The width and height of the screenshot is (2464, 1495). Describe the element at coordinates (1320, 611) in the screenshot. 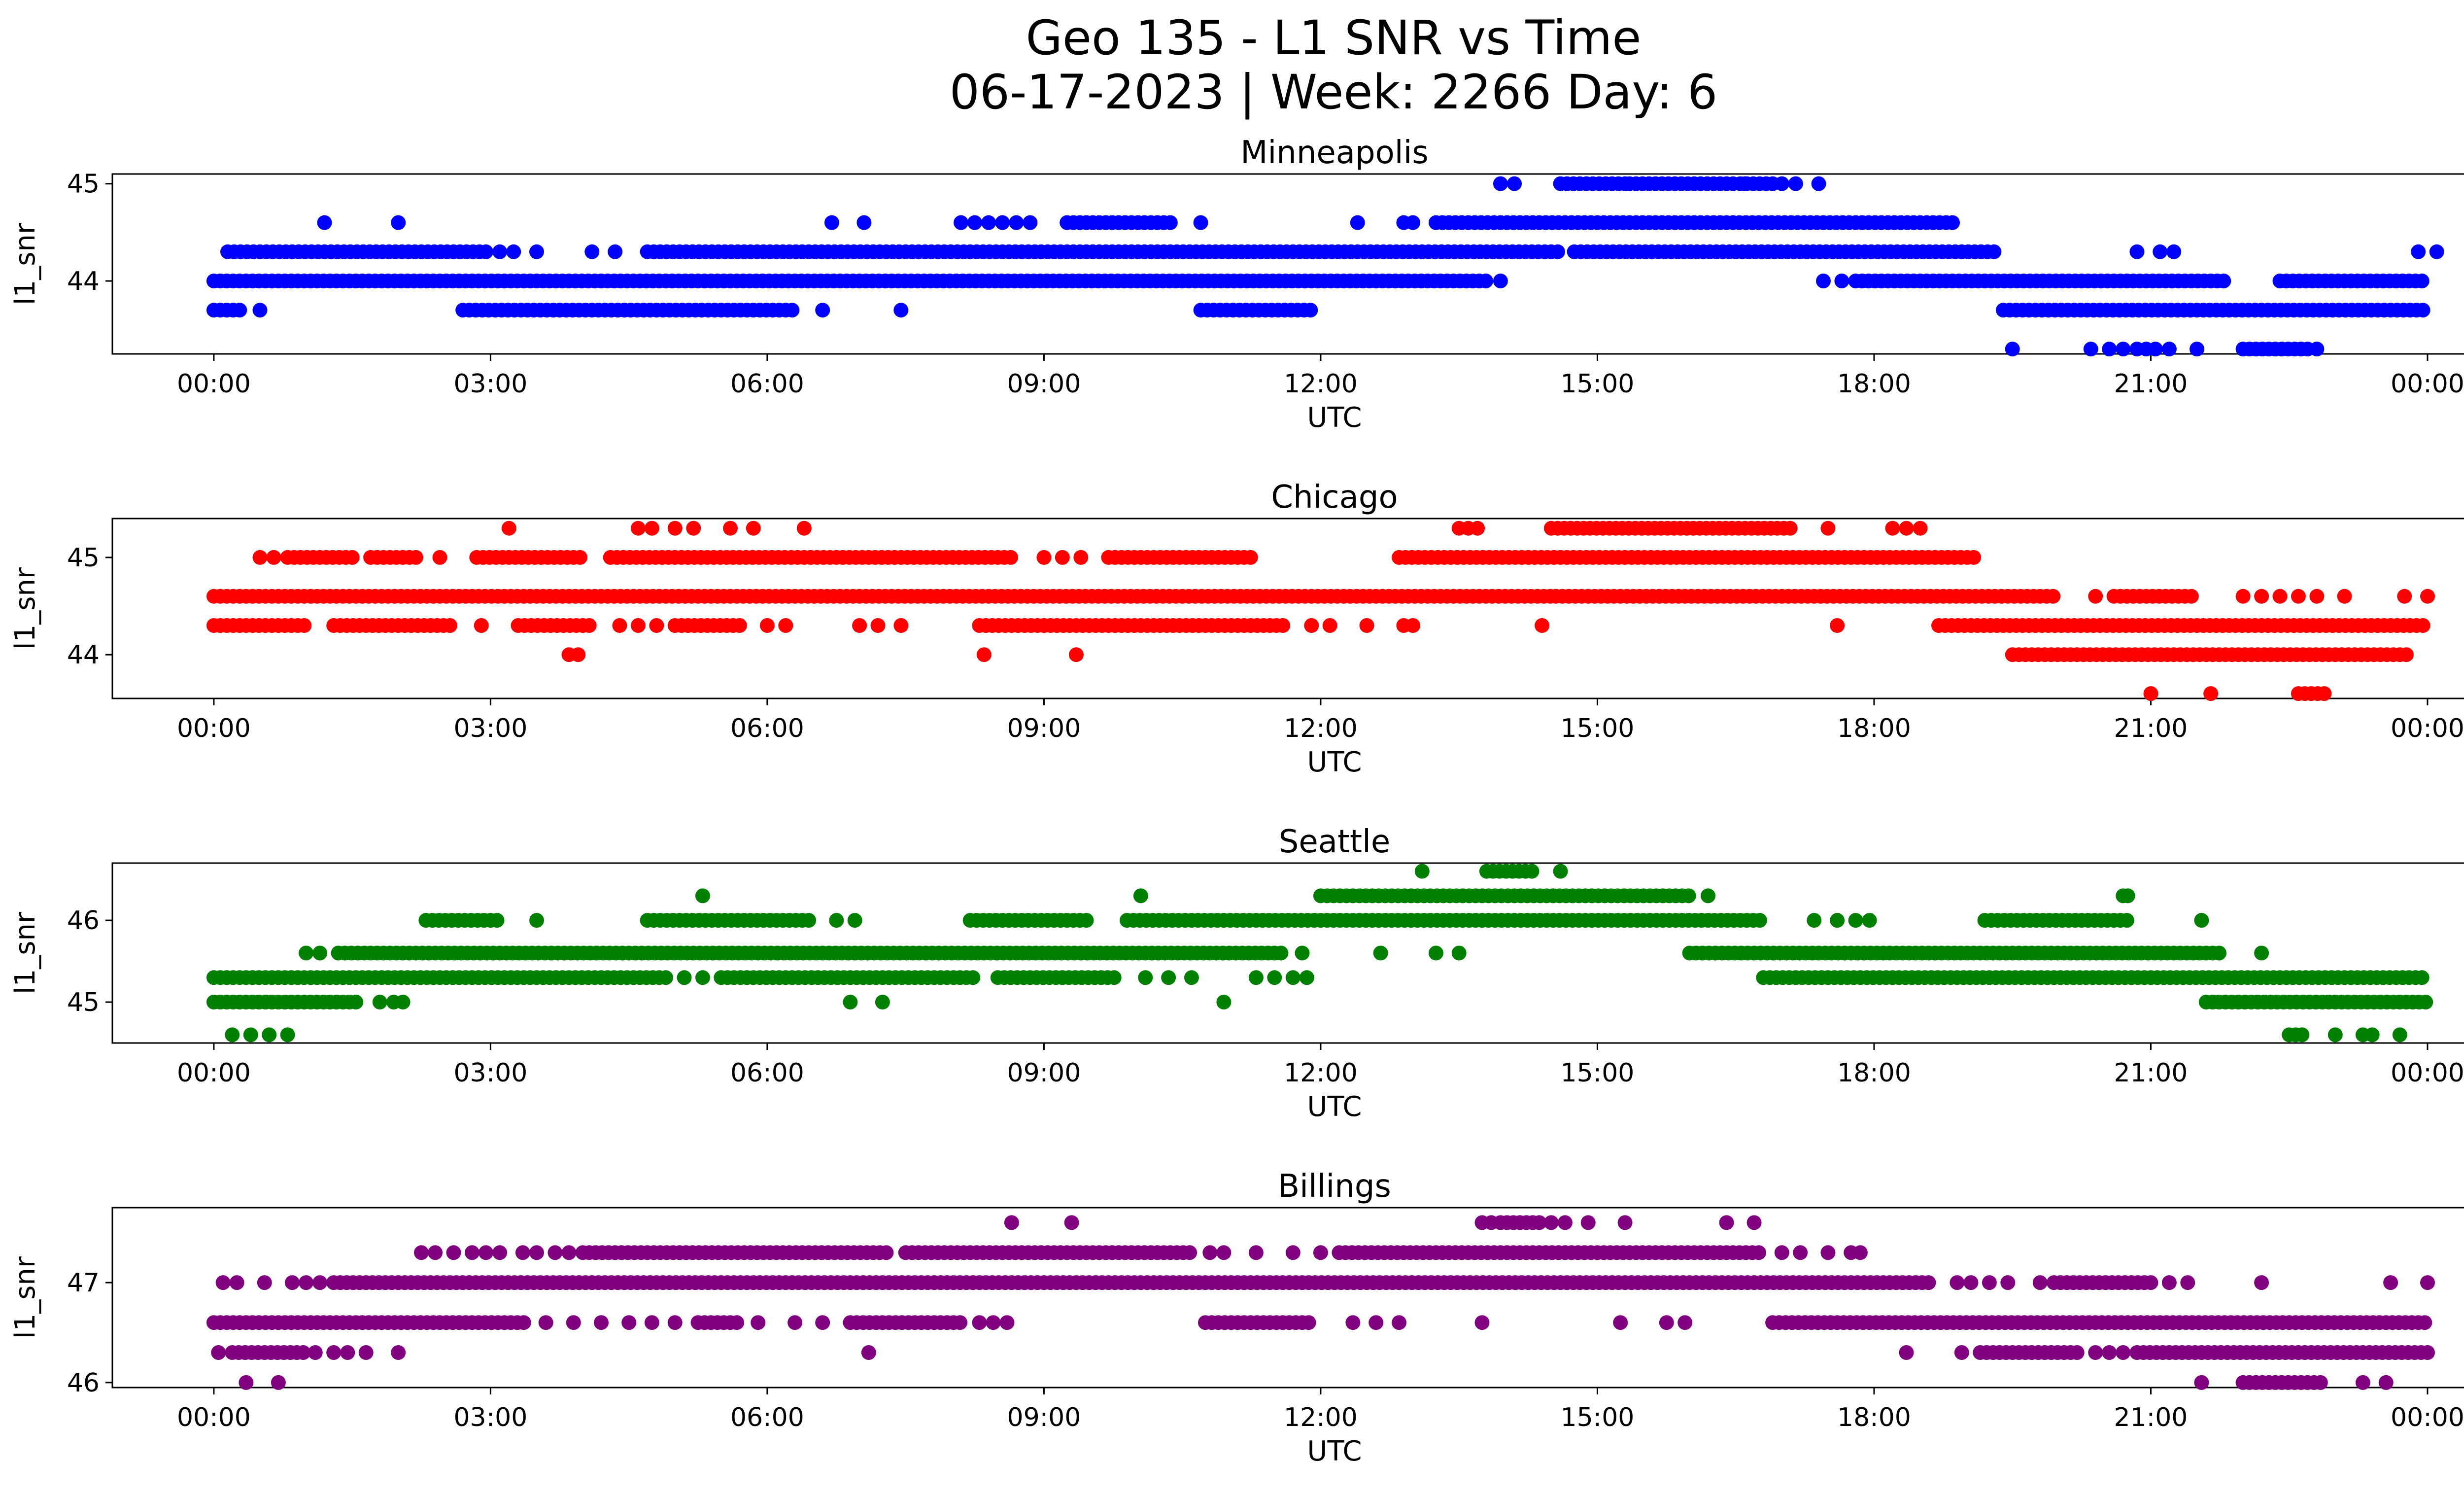

I see `scatter-series` at that location.